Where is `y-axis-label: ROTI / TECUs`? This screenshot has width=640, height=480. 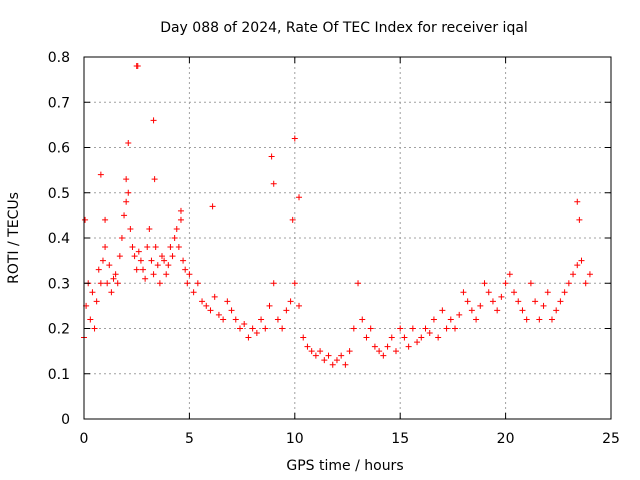 y-axis-label: ROTI / TECUs is located at coordinates (14, 238).